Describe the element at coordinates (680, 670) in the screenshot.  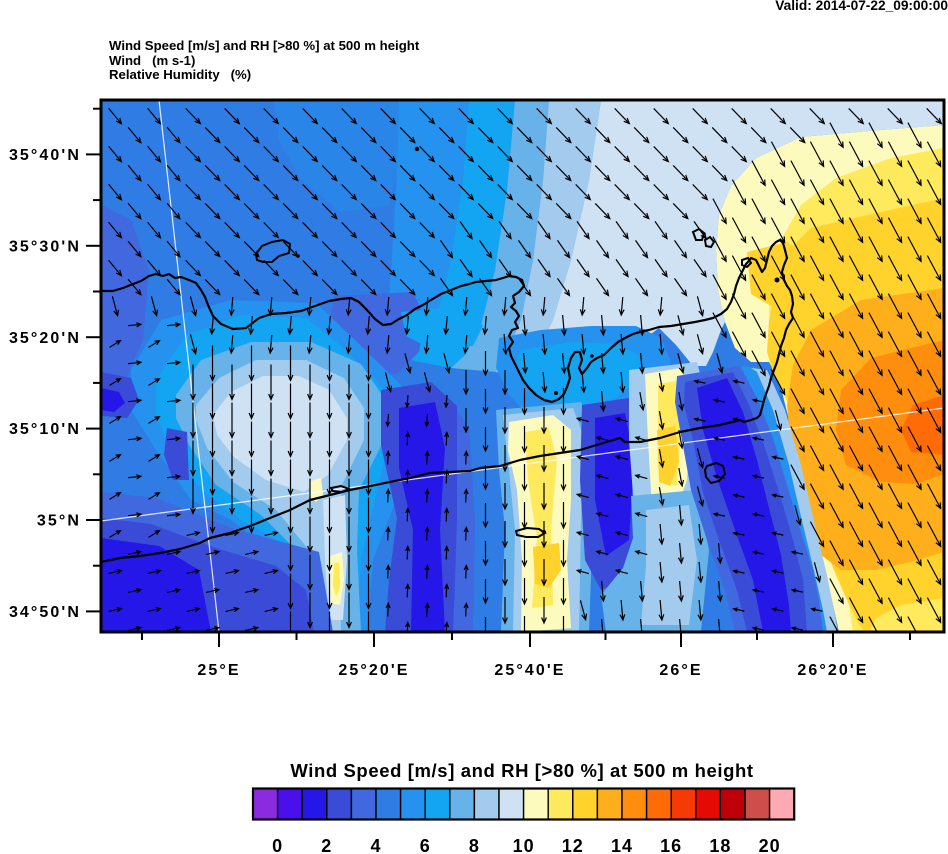
I see `svg-text: 26°E` at that location.